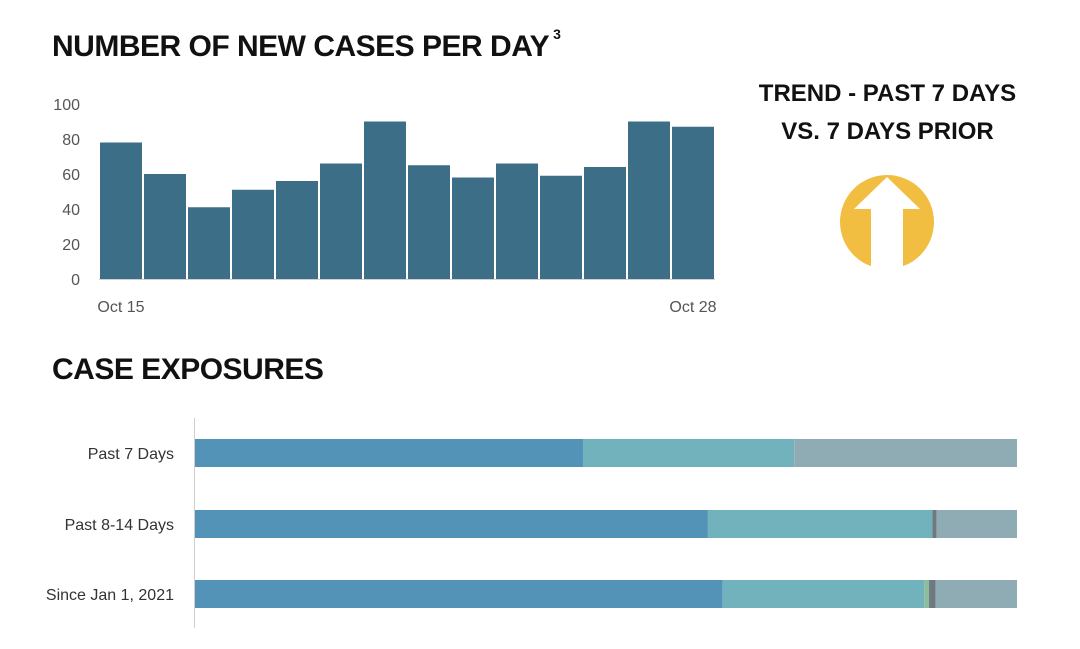  I want to click on trend-title: TREND - PAST 7 DAYS VS. 7 DAYS PRIOR, so click(887, 113).